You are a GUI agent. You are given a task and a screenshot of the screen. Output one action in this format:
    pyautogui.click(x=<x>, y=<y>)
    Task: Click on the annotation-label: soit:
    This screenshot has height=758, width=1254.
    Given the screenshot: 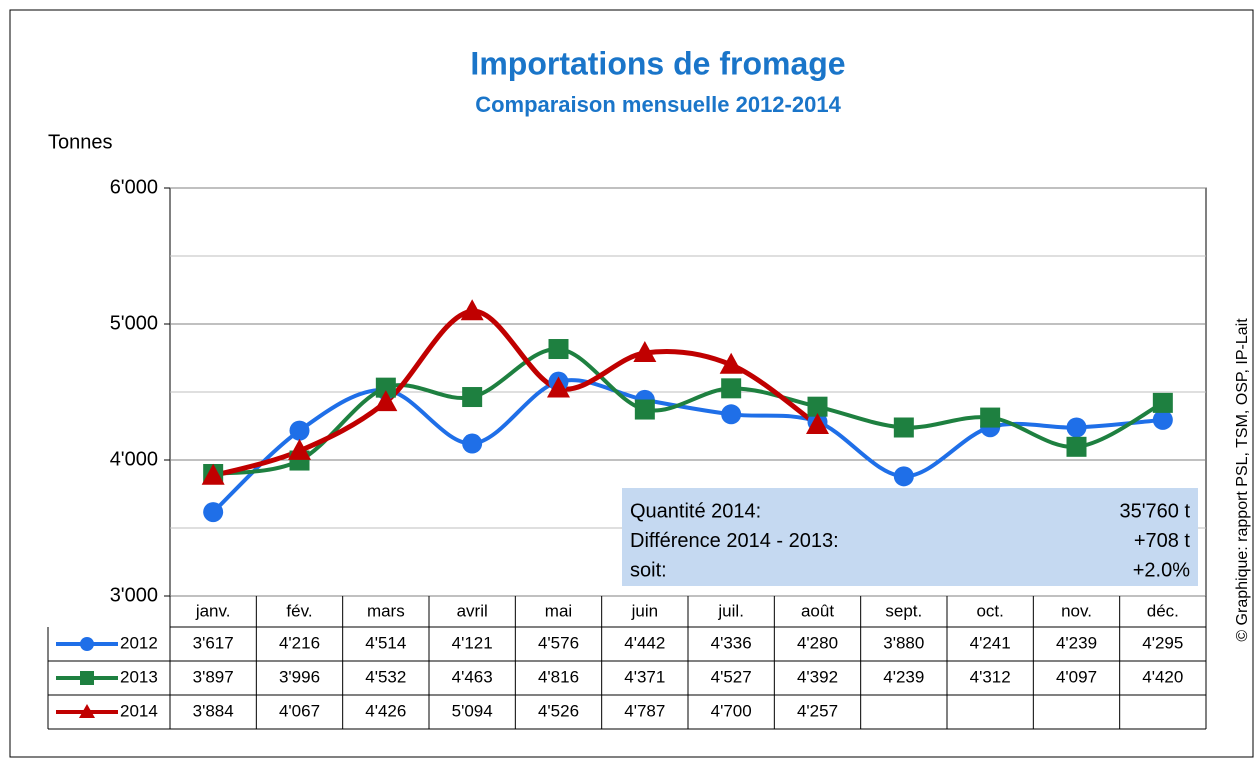 What is the action you would take?
    pyautogui.click(x=648, y=570)
    